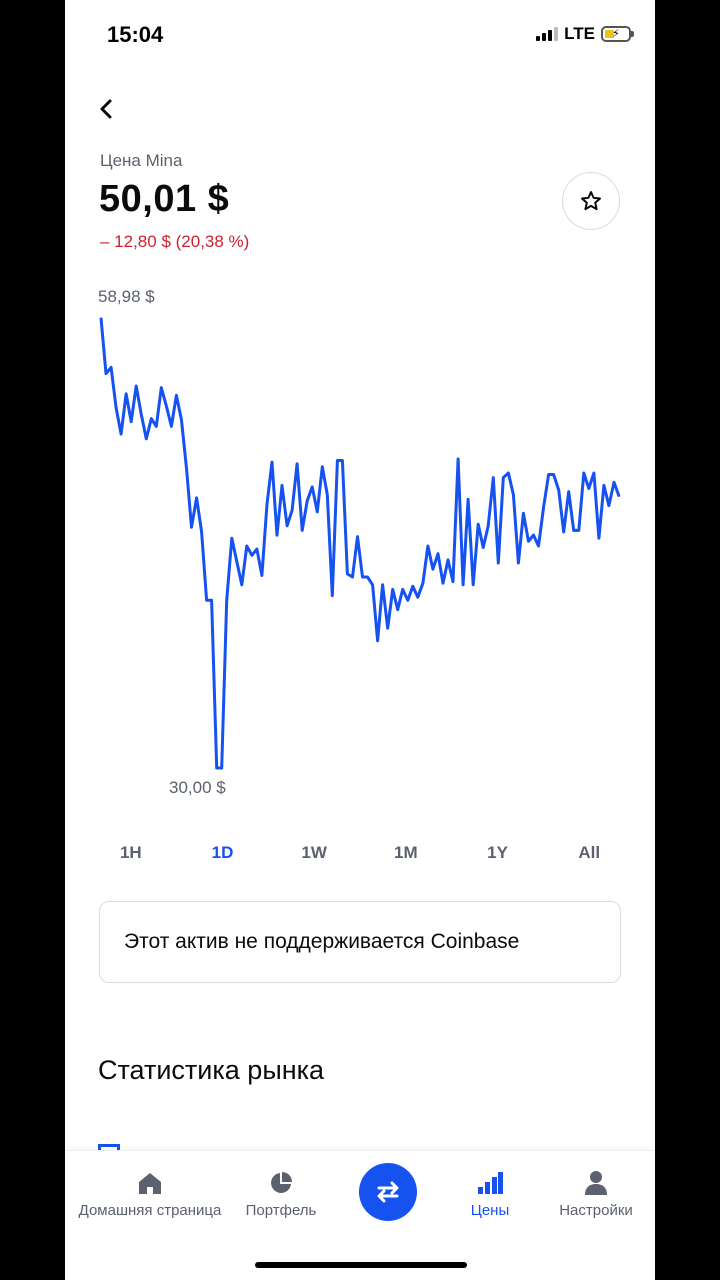 The height and width of the screenshot is (1280, 720). I want to click on watchlist-button, so click(591, 201).